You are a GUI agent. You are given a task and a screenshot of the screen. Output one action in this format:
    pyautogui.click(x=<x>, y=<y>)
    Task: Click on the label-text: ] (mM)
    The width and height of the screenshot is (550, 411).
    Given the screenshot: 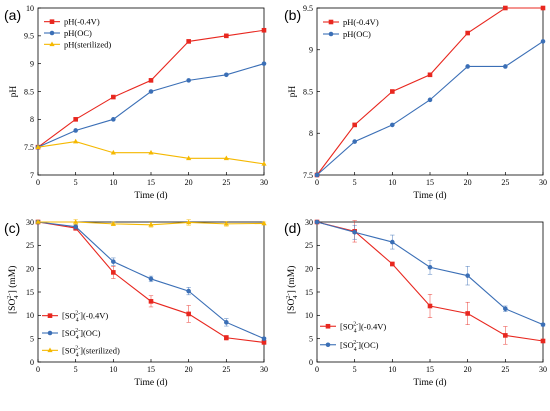 What is the action you would take?
    pyautogui.click(x=291, y=280)
    